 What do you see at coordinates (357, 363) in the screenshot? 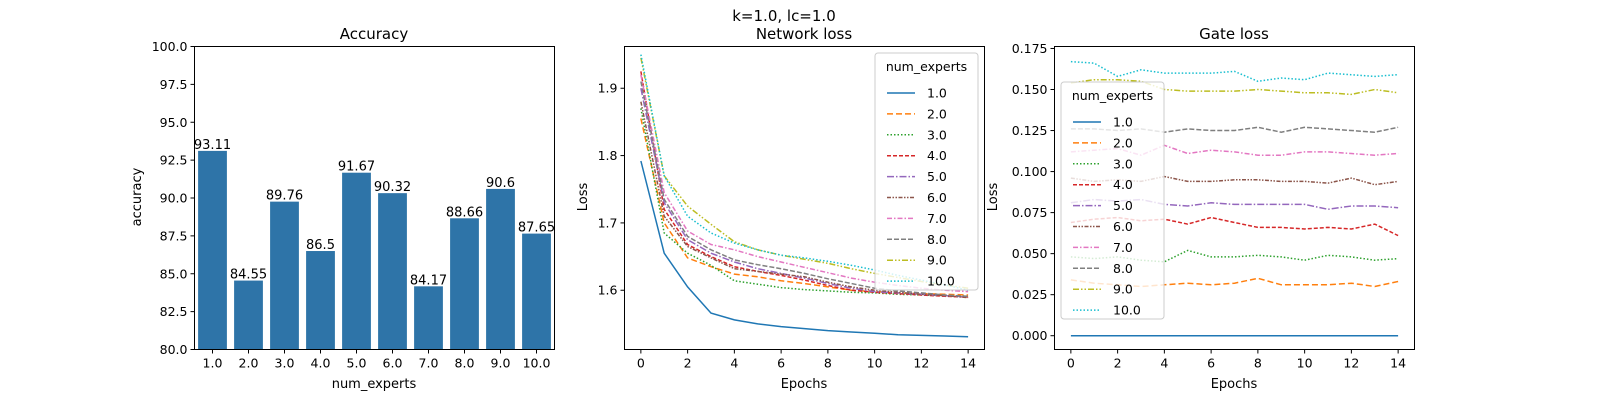
I see `x-tick-label: 5.0` at bounding box center [357, 363].